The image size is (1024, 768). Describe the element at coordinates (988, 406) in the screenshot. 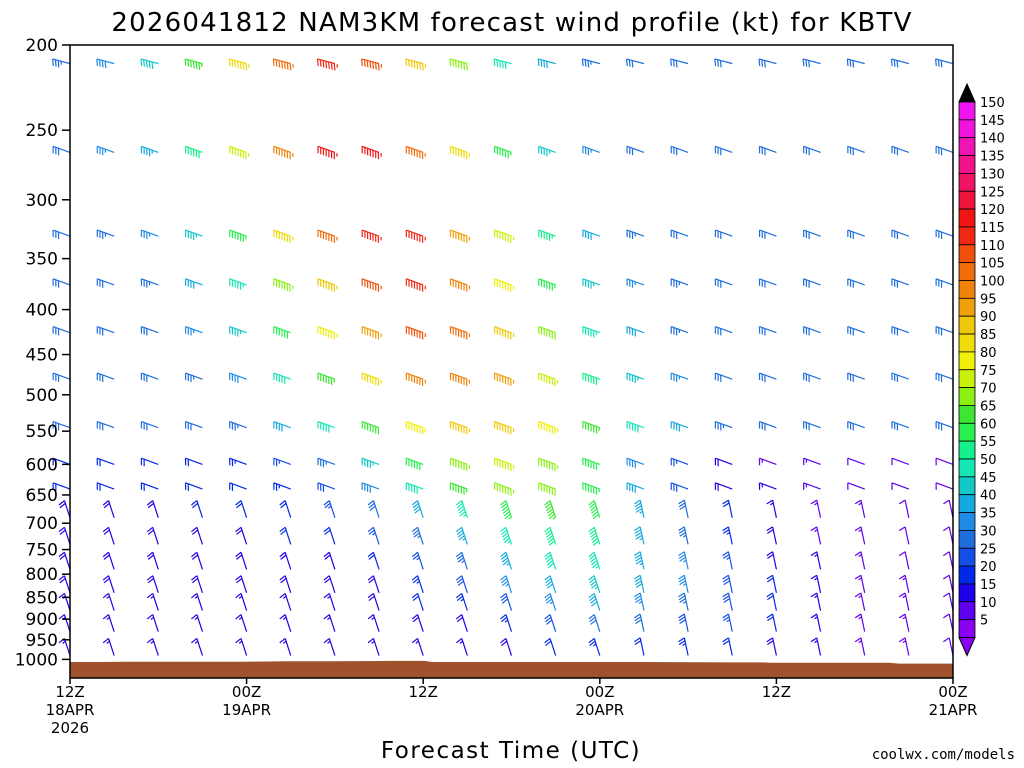

I see `colorbar-label: 65` at that location.